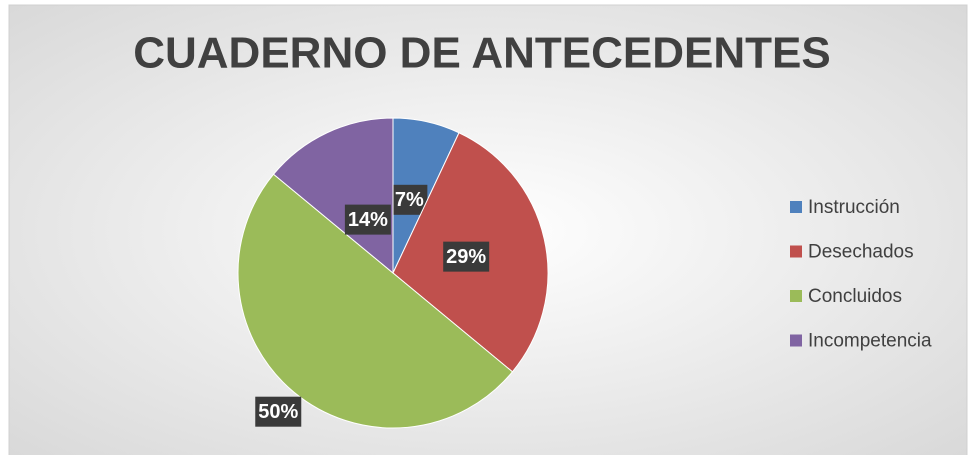  I want to click on chart-title: CUADERNO DE ANTECEDENTES, so click(482, 53).